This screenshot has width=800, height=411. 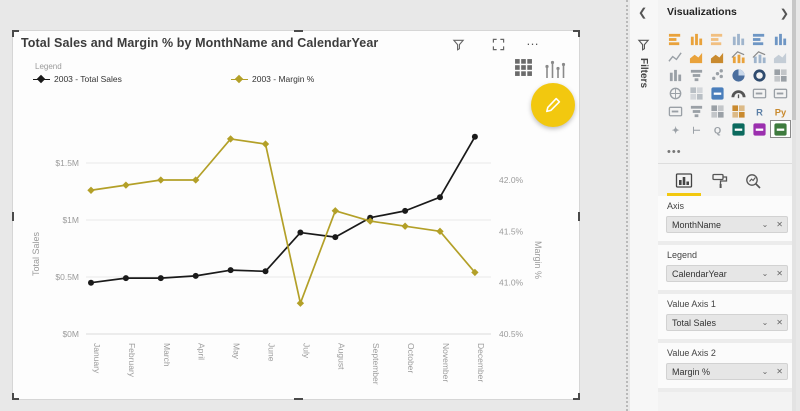 What do you see at coordinates (627, 205) in the screenshot?
I see `pane-resize-divider` at bounding box center [627, 205].